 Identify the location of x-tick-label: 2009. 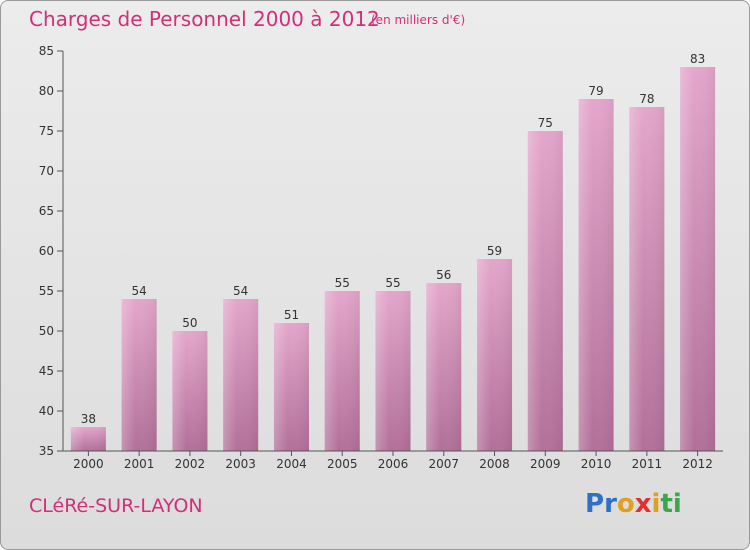
(545, 464).